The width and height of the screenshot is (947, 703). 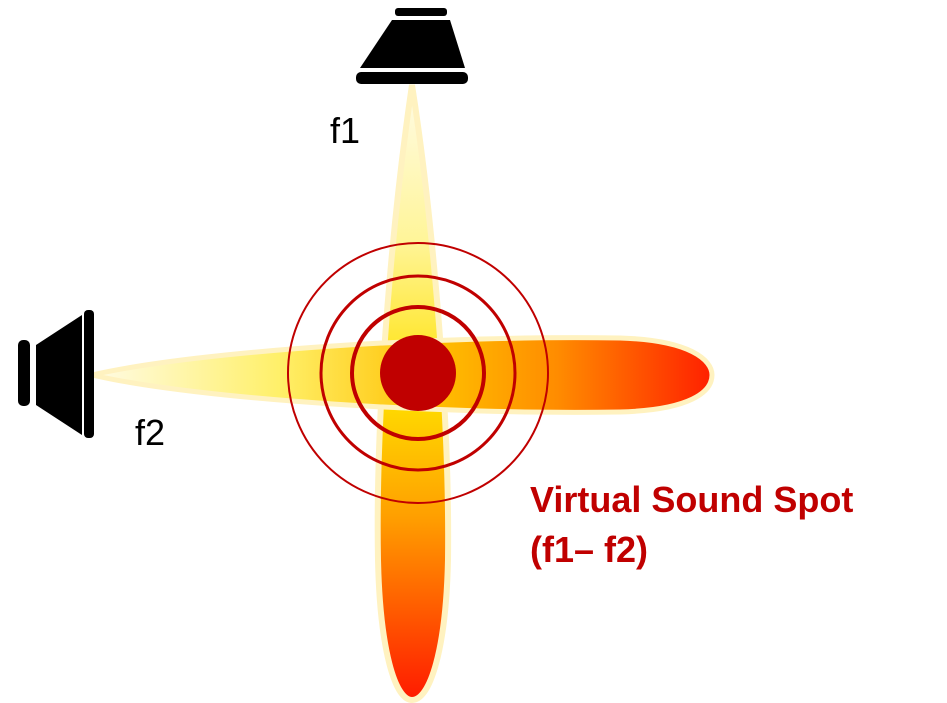 I want to click on speaker-left, so click(x=56, y=374).